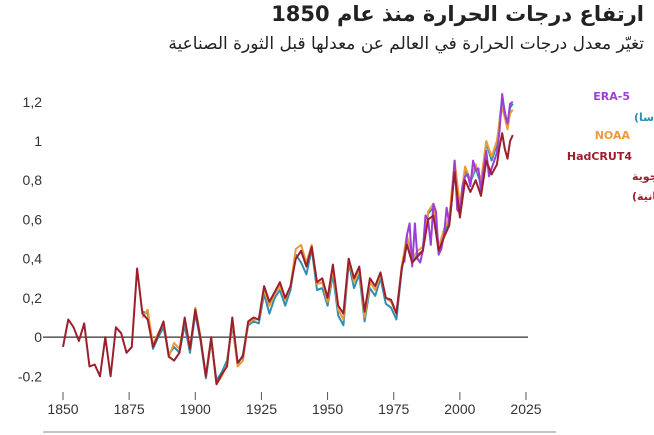  What do you see at coordinates (393, 409) in the screenshot?
I see `x-tick-label: 1975` at bounding box center [393, 409].